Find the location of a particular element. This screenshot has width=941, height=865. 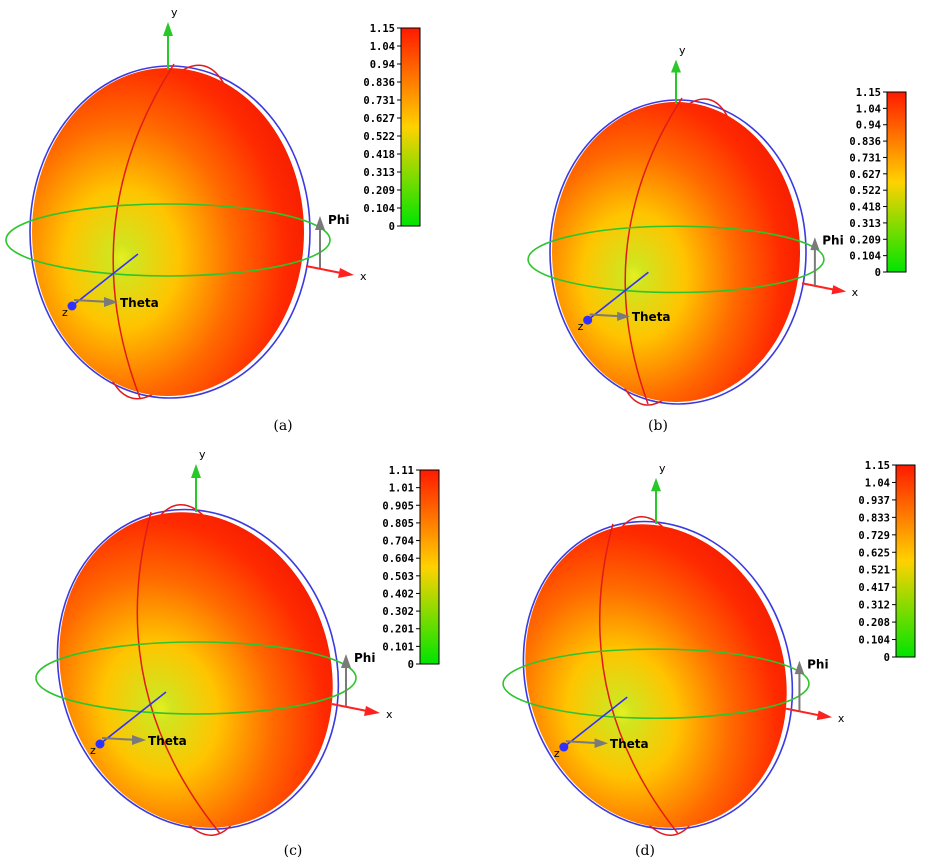

colorbar-tick-label: 1.01 is located at coordinates (401, 489).